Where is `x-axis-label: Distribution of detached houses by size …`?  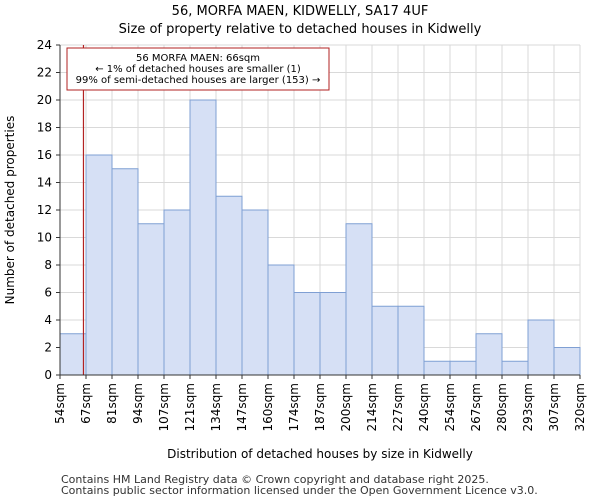
x-axis-label: Distribution of detached houses by size … is located at coordinates (320, 454).